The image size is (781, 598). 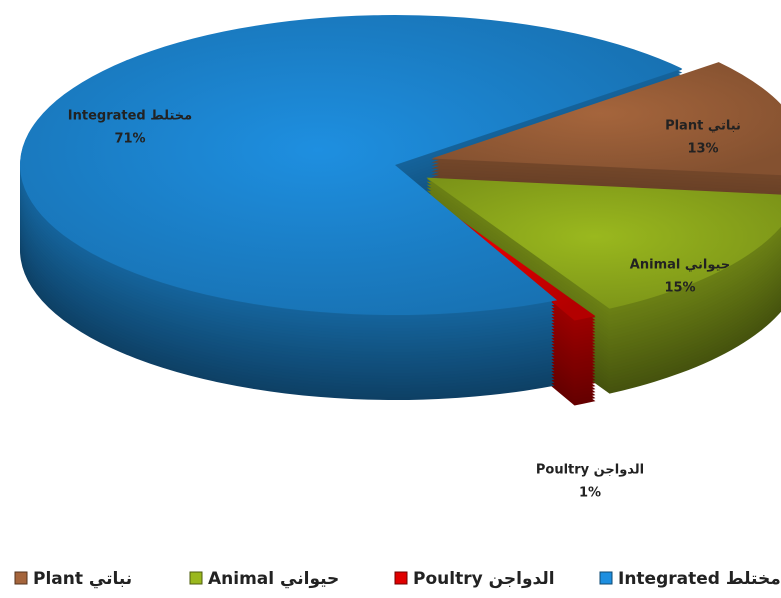 What do you see at coordinates (590, 493) in the screenshot?
I see `data-label-value: 1%` at bounding box center [590, 493].